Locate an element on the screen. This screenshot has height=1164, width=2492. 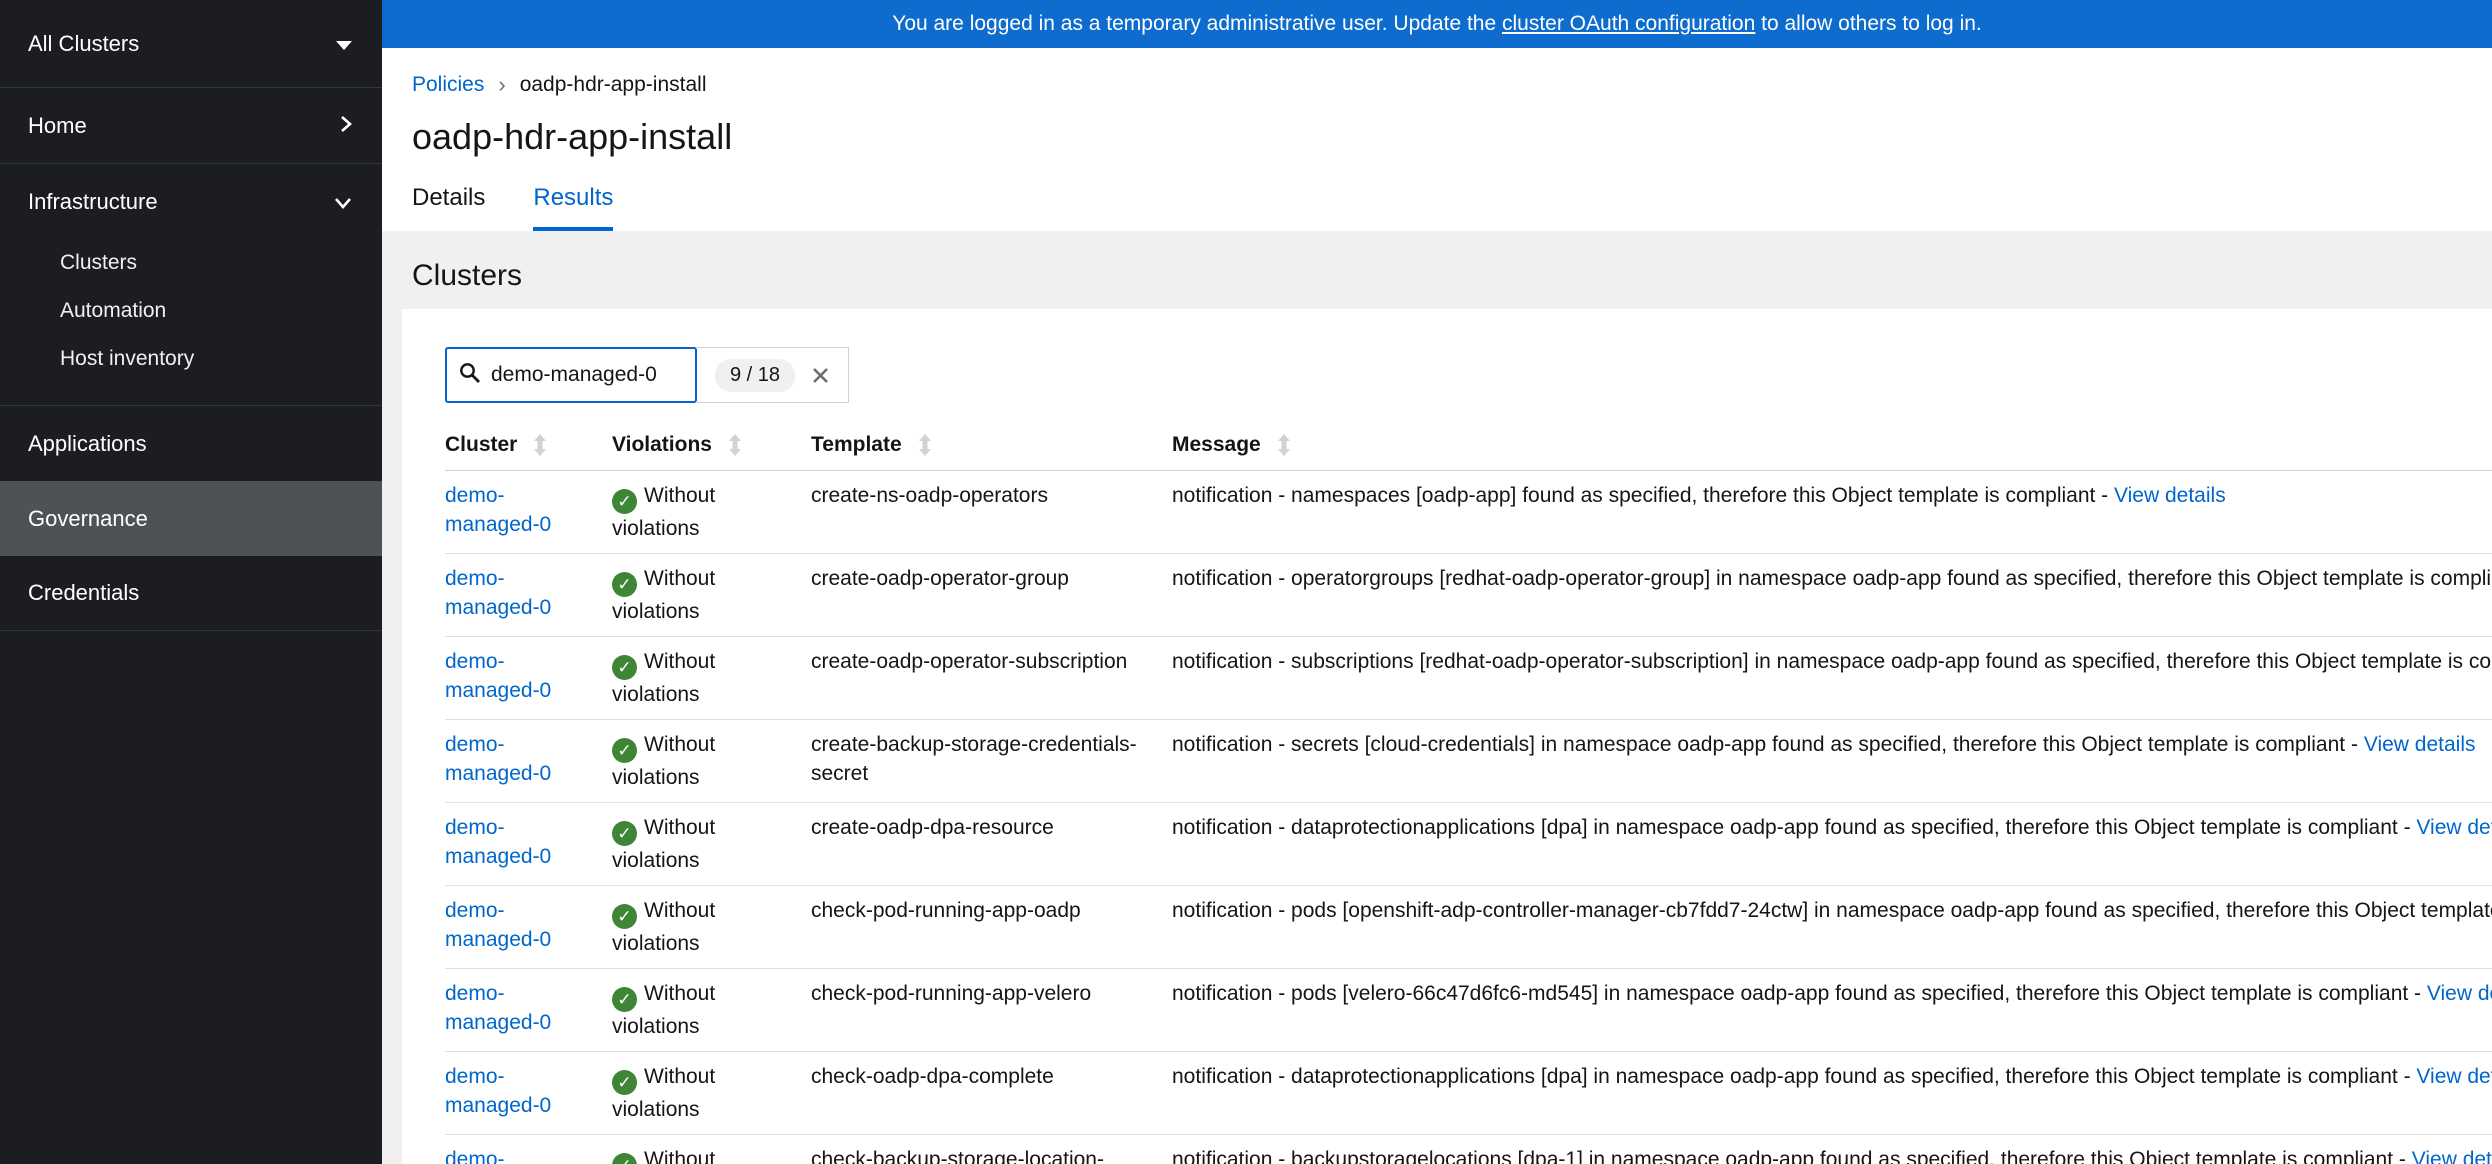
sidebar-item-host-inventory: Host inventory is located at coordinates (127, 358).